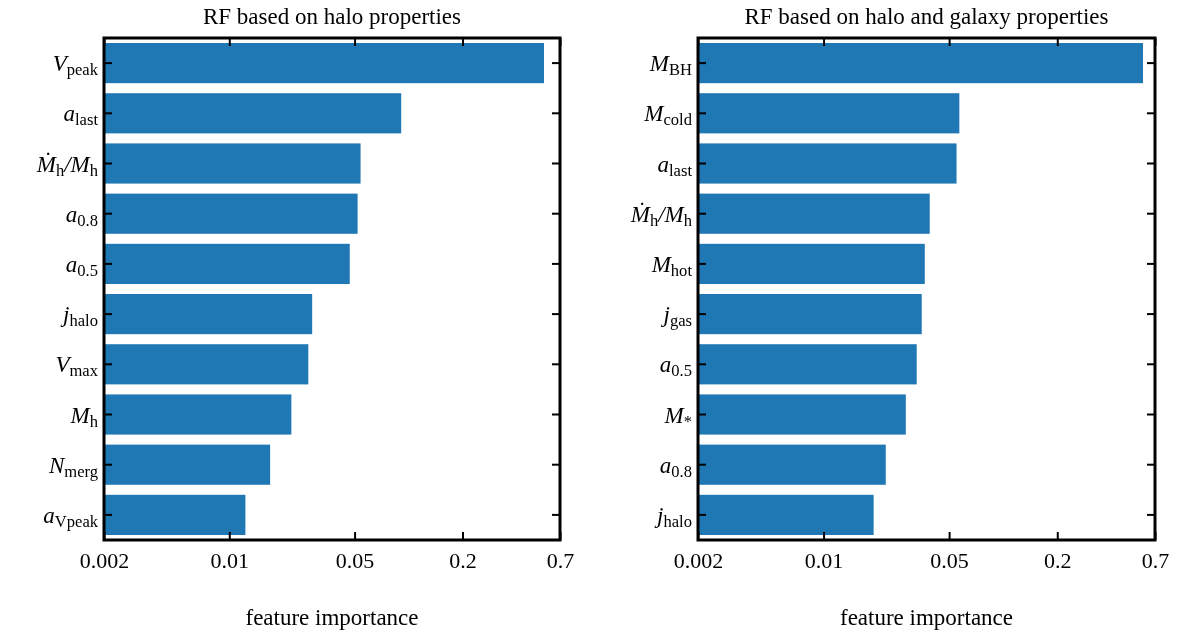 This screenshot has height=634, width=1183. Describe the element at coordinates (77, 366) in the screenshot. I see `y-tick-label: V$_{max}$` at that location.